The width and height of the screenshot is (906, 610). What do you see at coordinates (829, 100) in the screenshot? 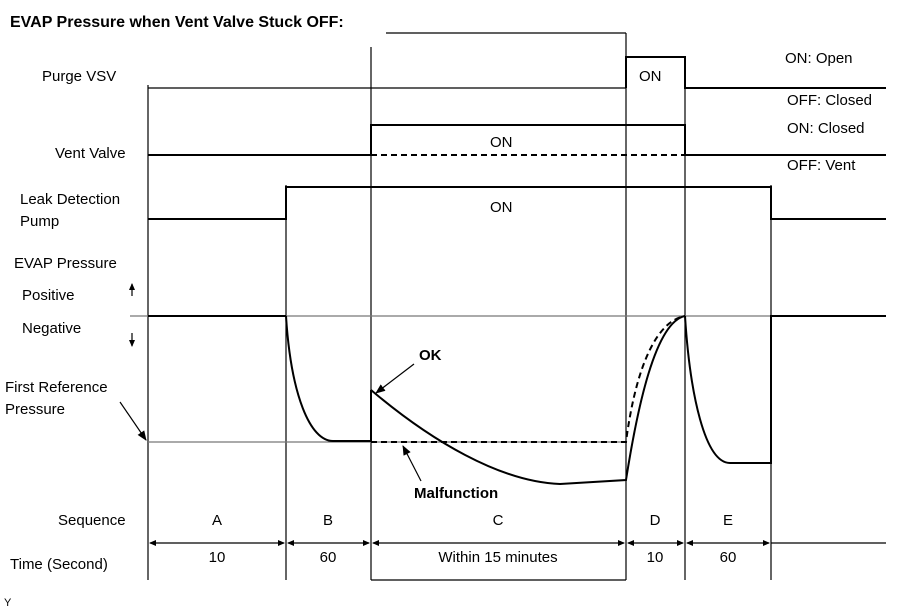
I see `purge-off-state: OFF: Closed` at bounding box center [829, 100].